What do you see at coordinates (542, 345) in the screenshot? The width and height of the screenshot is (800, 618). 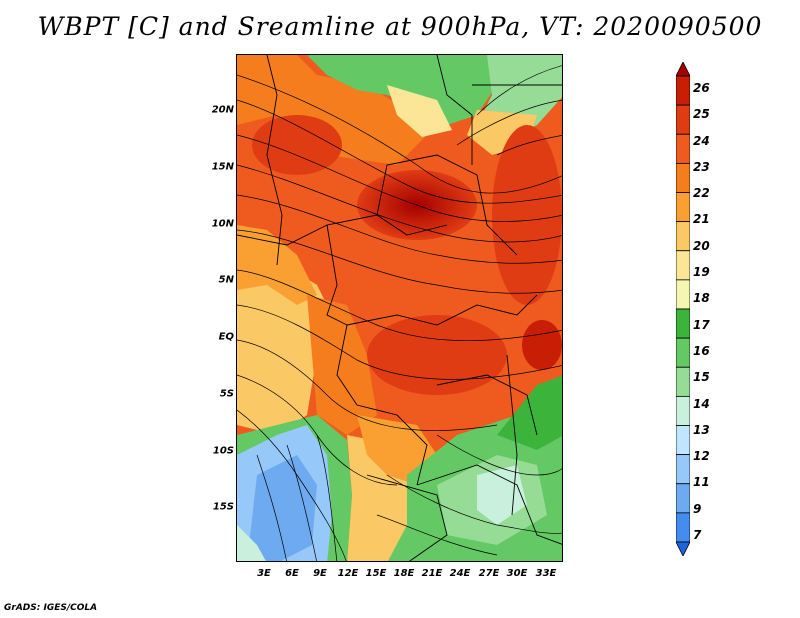 I see `temperature-hot-core-east` at bounding box center [542, 345].